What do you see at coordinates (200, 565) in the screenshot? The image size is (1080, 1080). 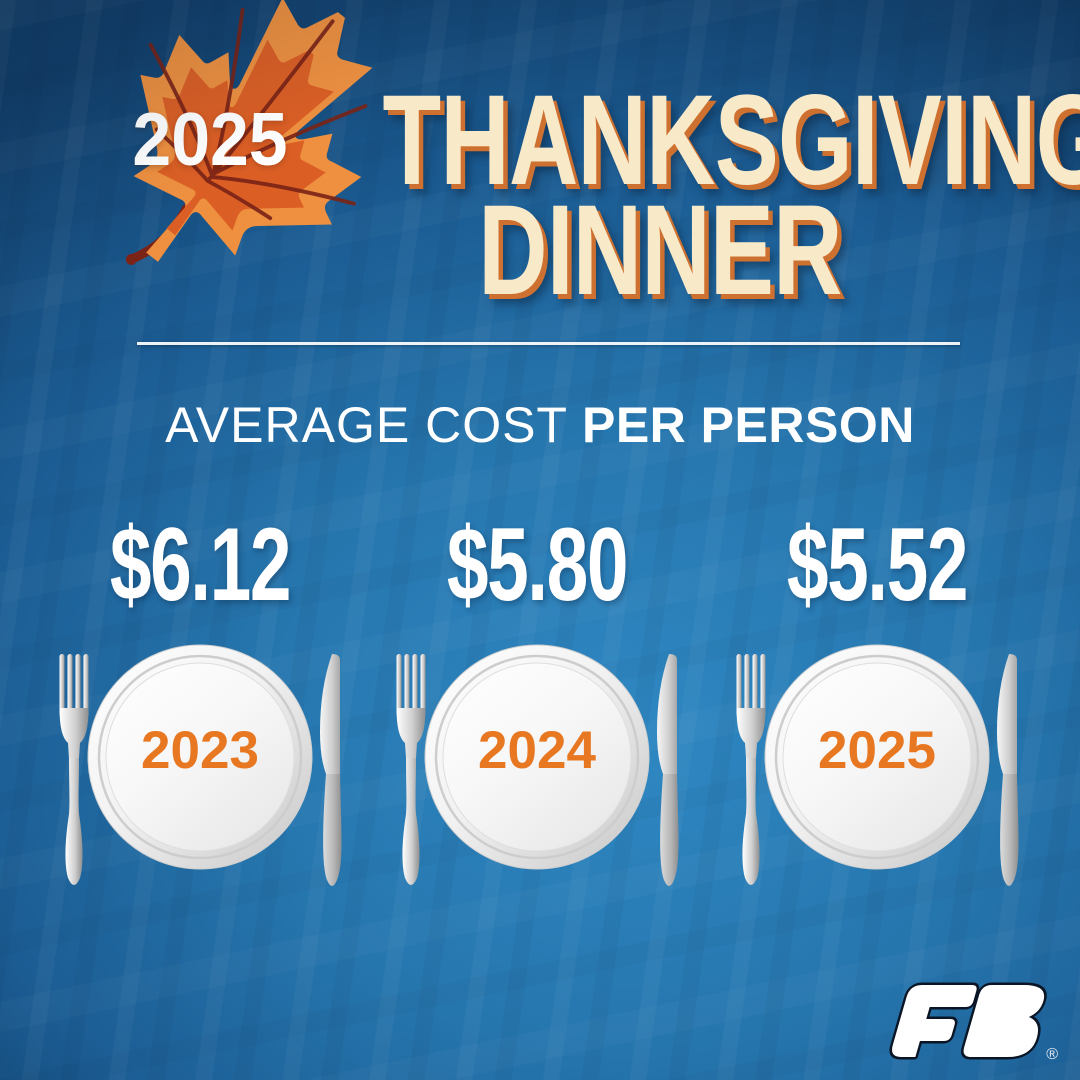 I see `price-2023: $6.12` at bounding box center [200, 565].